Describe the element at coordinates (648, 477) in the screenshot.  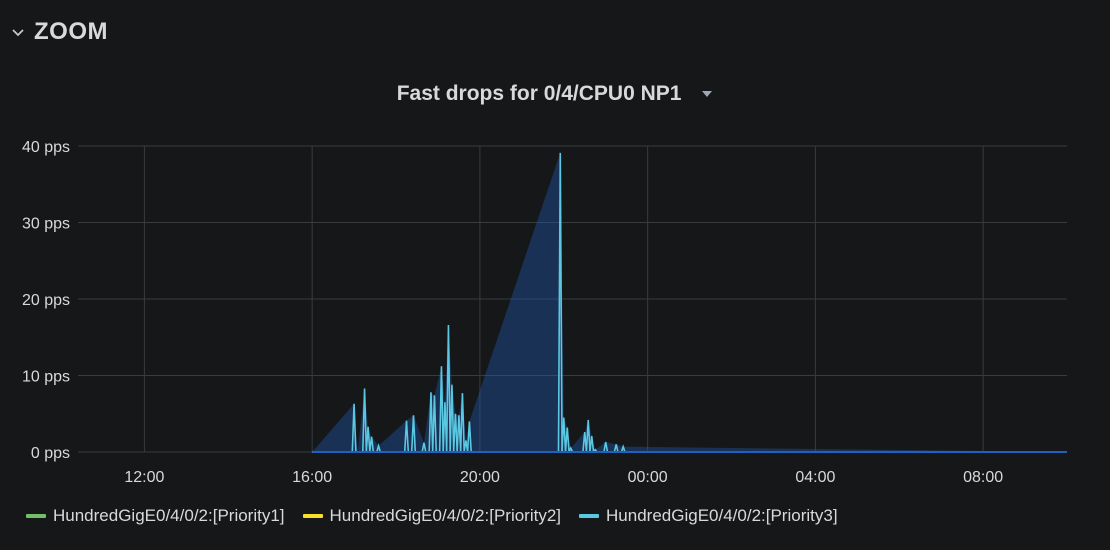
I see `x-tick-label: 00:00` at that location.